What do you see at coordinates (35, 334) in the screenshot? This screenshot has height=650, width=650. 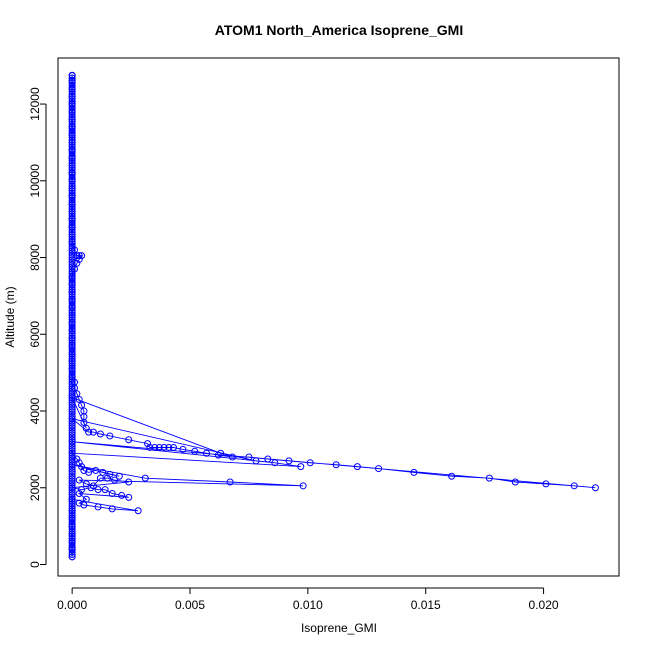 I see `y-tick-label: 6000` at bounding box center [35, 334].